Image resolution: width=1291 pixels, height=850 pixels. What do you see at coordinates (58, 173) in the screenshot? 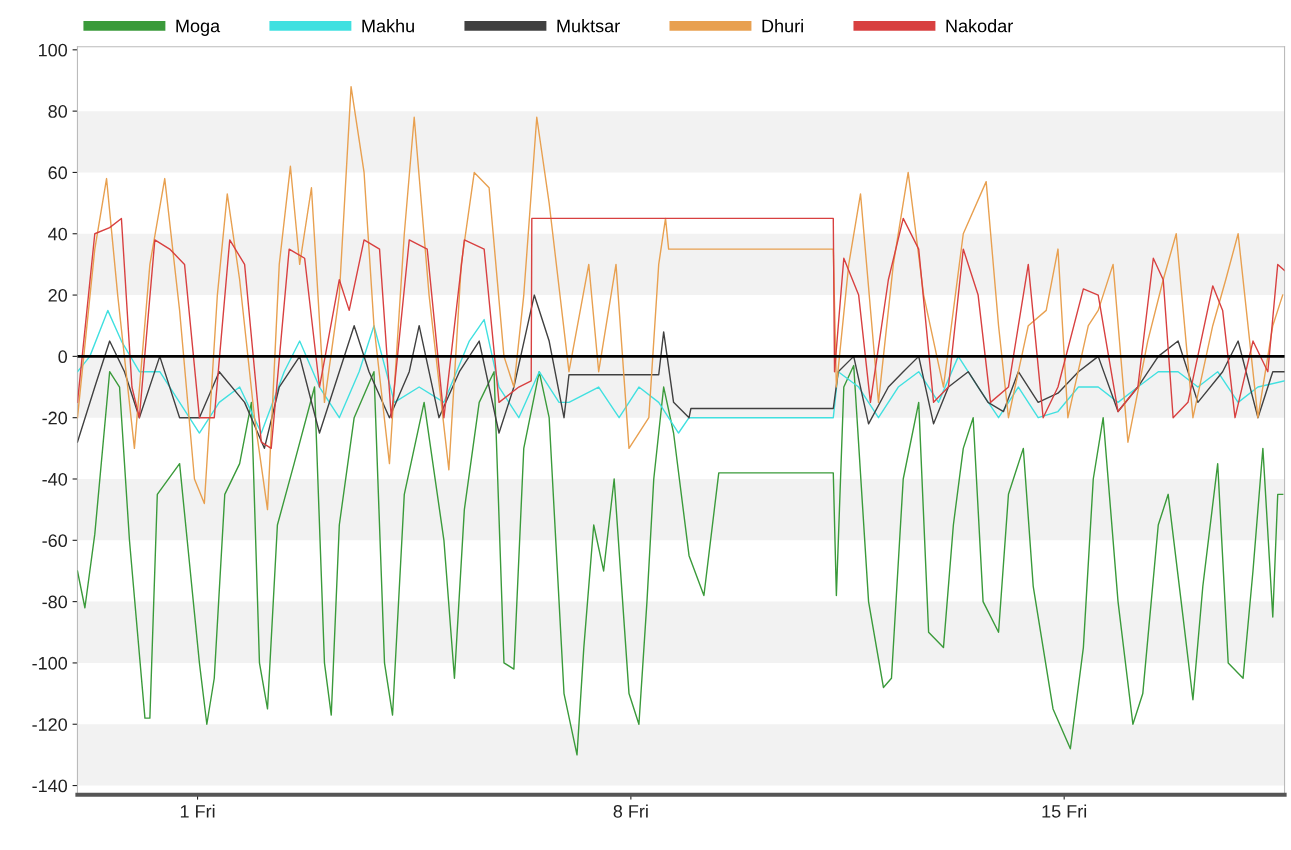
I see `y-tick-label: 60` at bounding box center [58, 173].